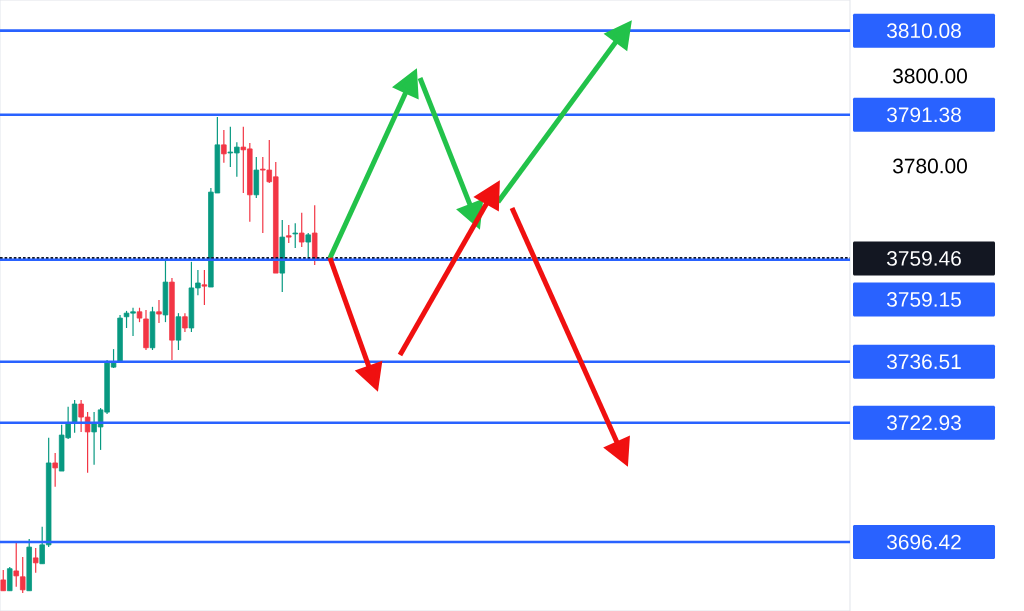  Describe the element at coordinates (923, 542) in the screenshot. I see `ref-line-label: 3696.42` at that location.